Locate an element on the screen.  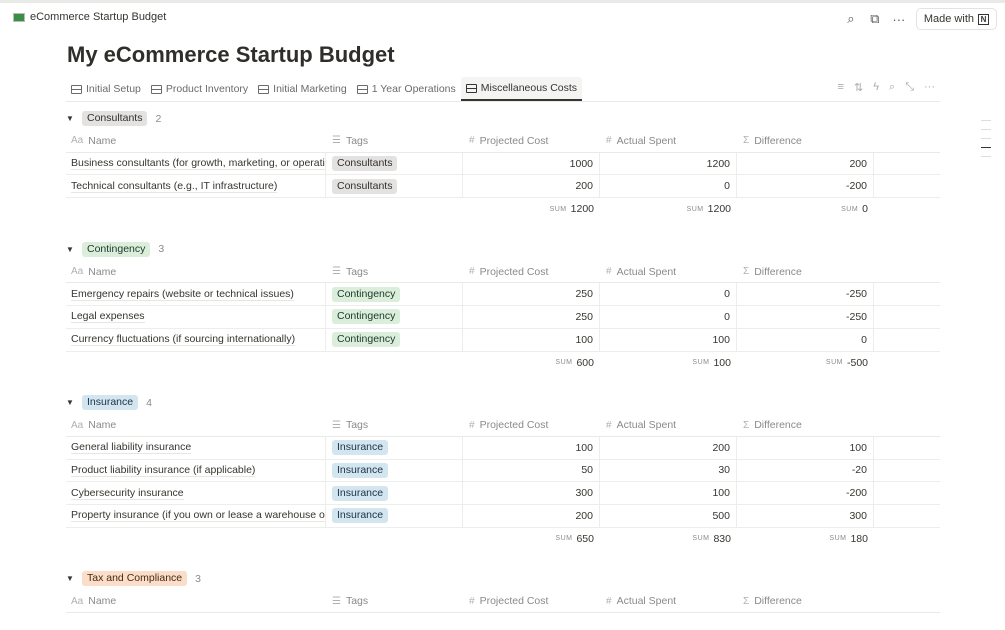
sum-projected: SUM 650 is located at coordinates (531, 539).